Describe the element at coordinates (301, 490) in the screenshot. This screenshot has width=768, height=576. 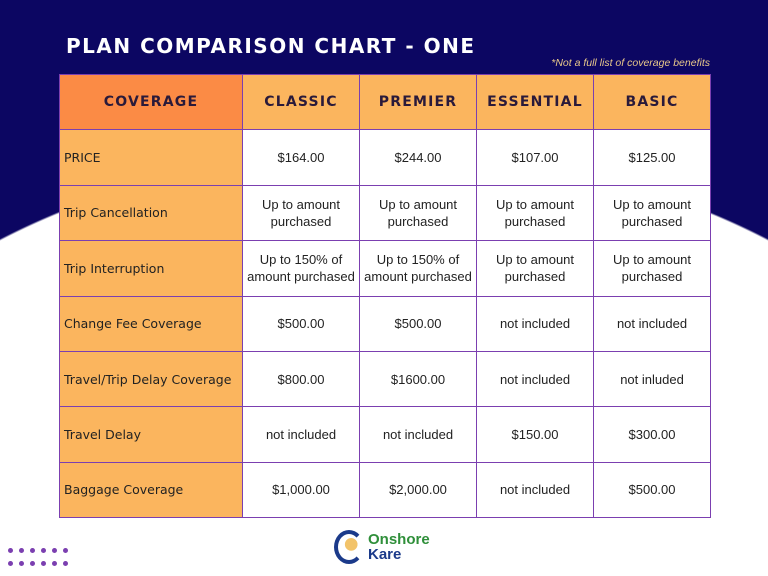
I see `table-cell: $1,000.00` at that location.